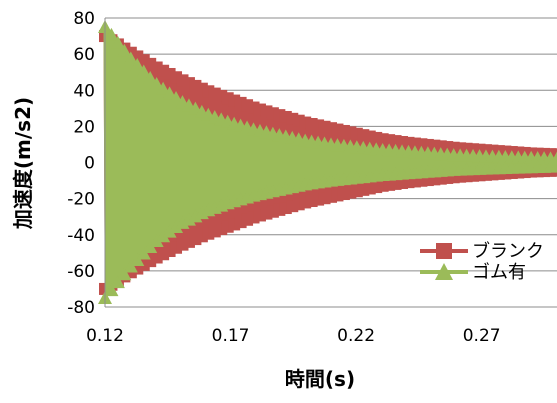 The image size is (557, 403). What do you see at coordinates (81, 236) in the screenshot?
I see `y-tick-label: -40` at bounding box center [81, 236].